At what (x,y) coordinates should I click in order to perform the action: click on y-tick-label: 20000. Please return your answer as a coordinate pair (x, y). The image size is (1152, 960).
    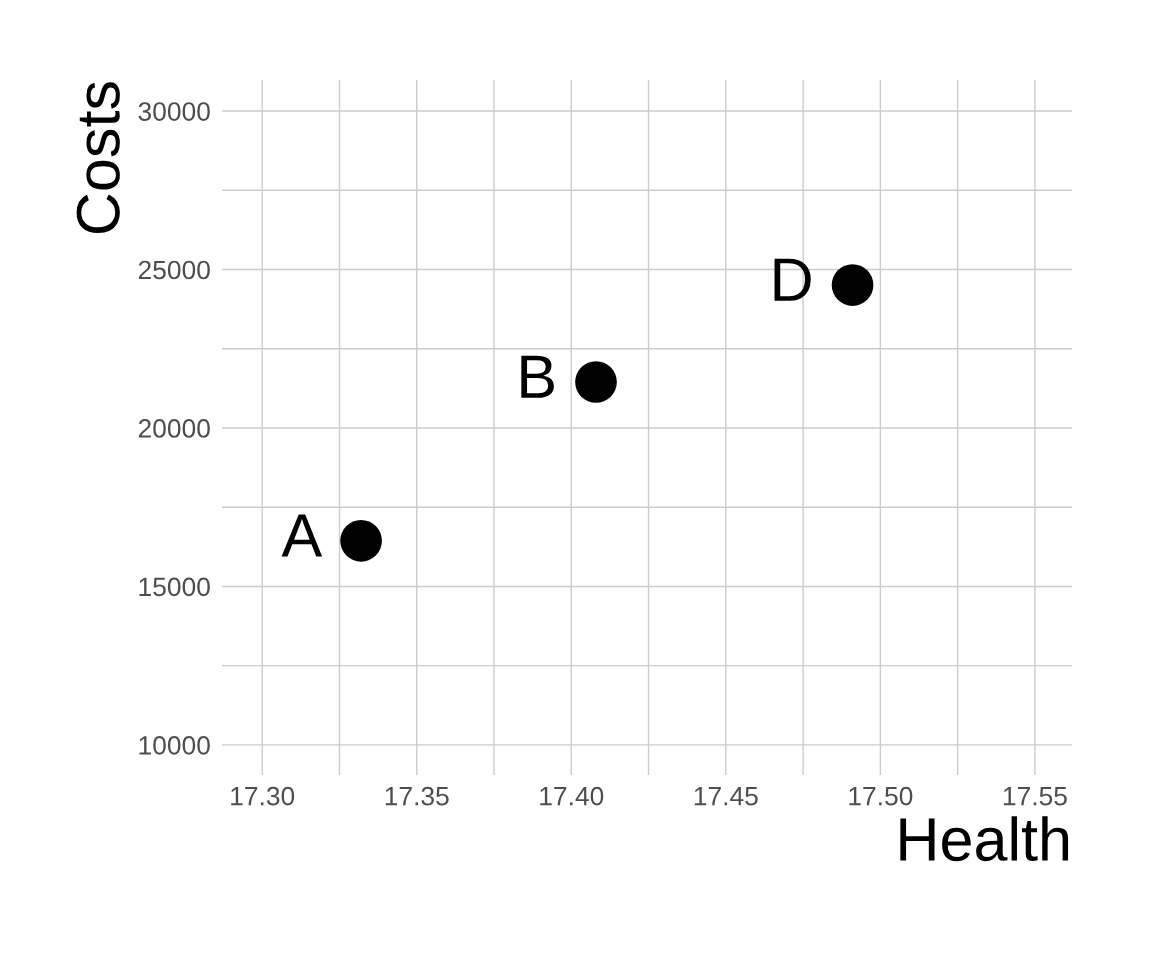
    Looking at the image, I should click on (174, 428).